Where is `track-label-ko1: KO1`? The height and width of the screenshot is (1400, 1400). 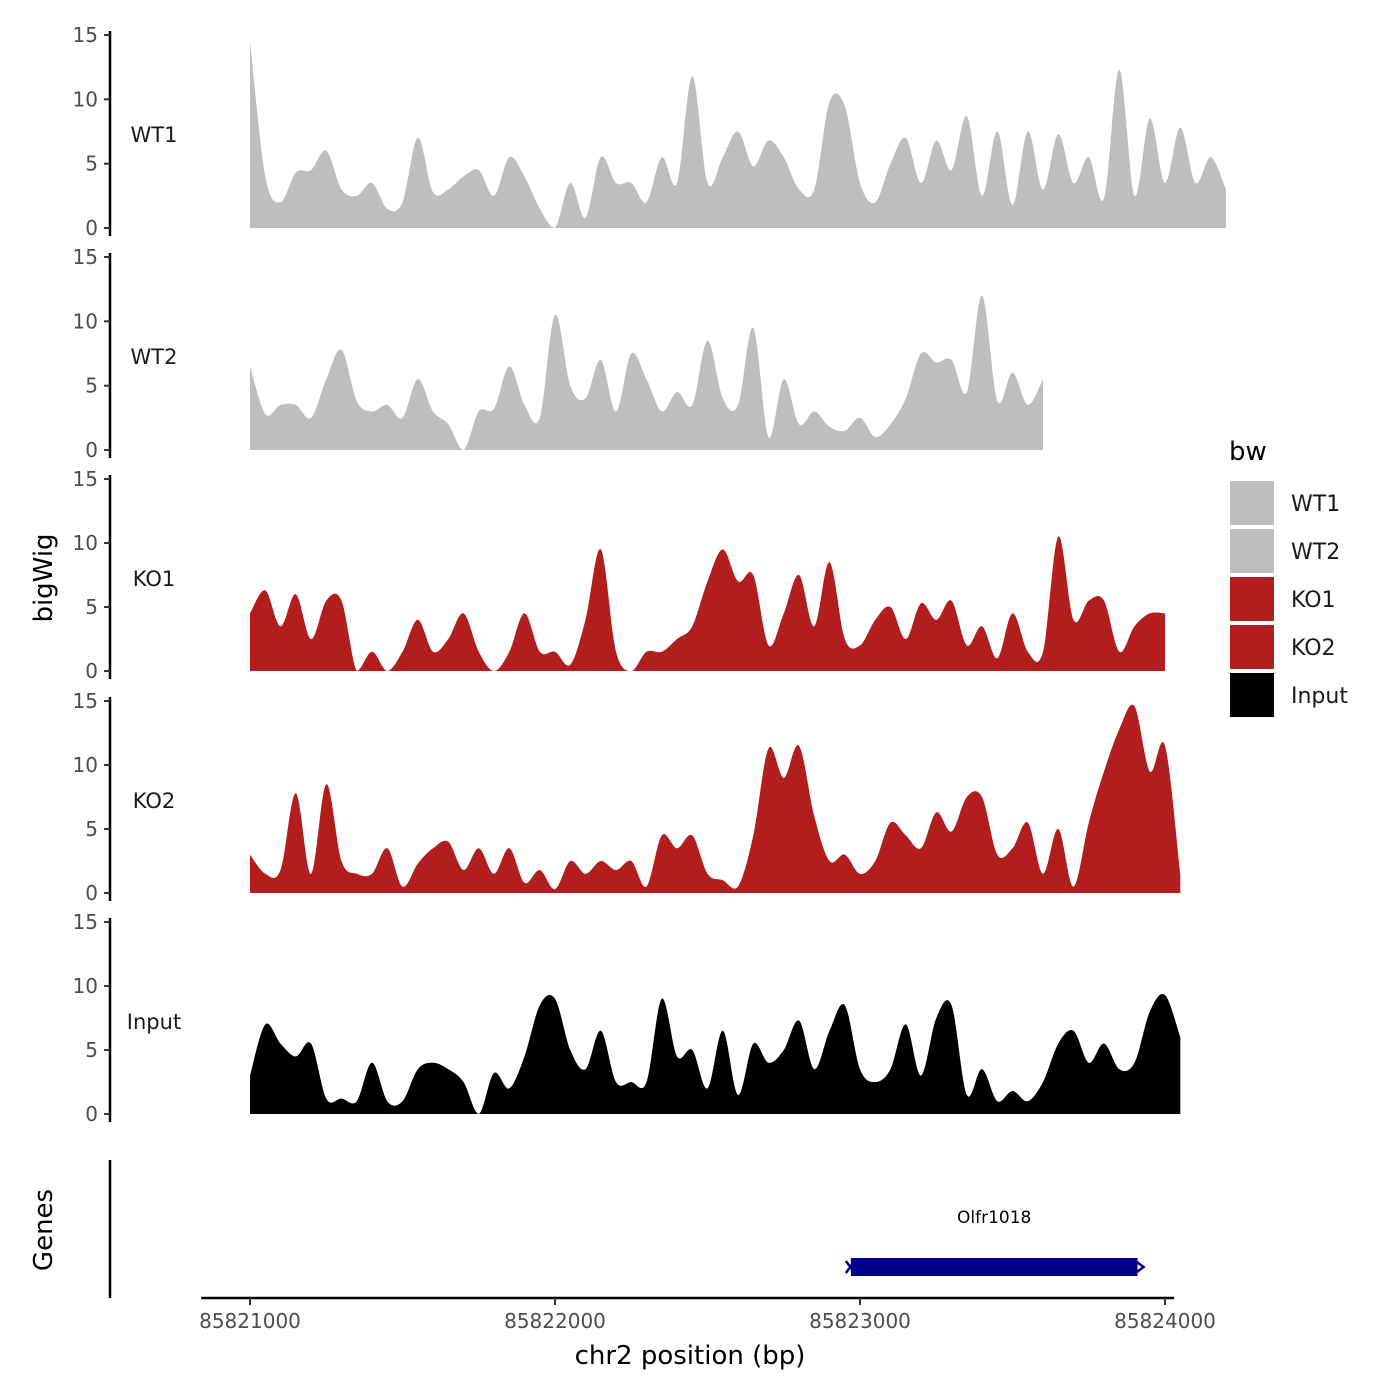 track-label-ko1: KO1 is located at coordinates (154, 579).